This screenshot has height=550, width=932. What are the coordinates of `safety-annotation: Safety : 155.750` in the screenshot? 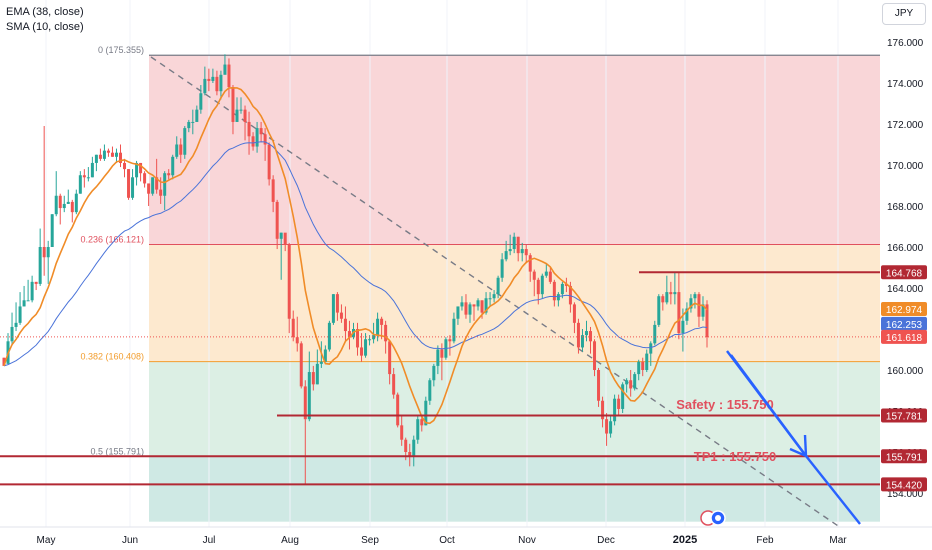 It's located at (725, 404).